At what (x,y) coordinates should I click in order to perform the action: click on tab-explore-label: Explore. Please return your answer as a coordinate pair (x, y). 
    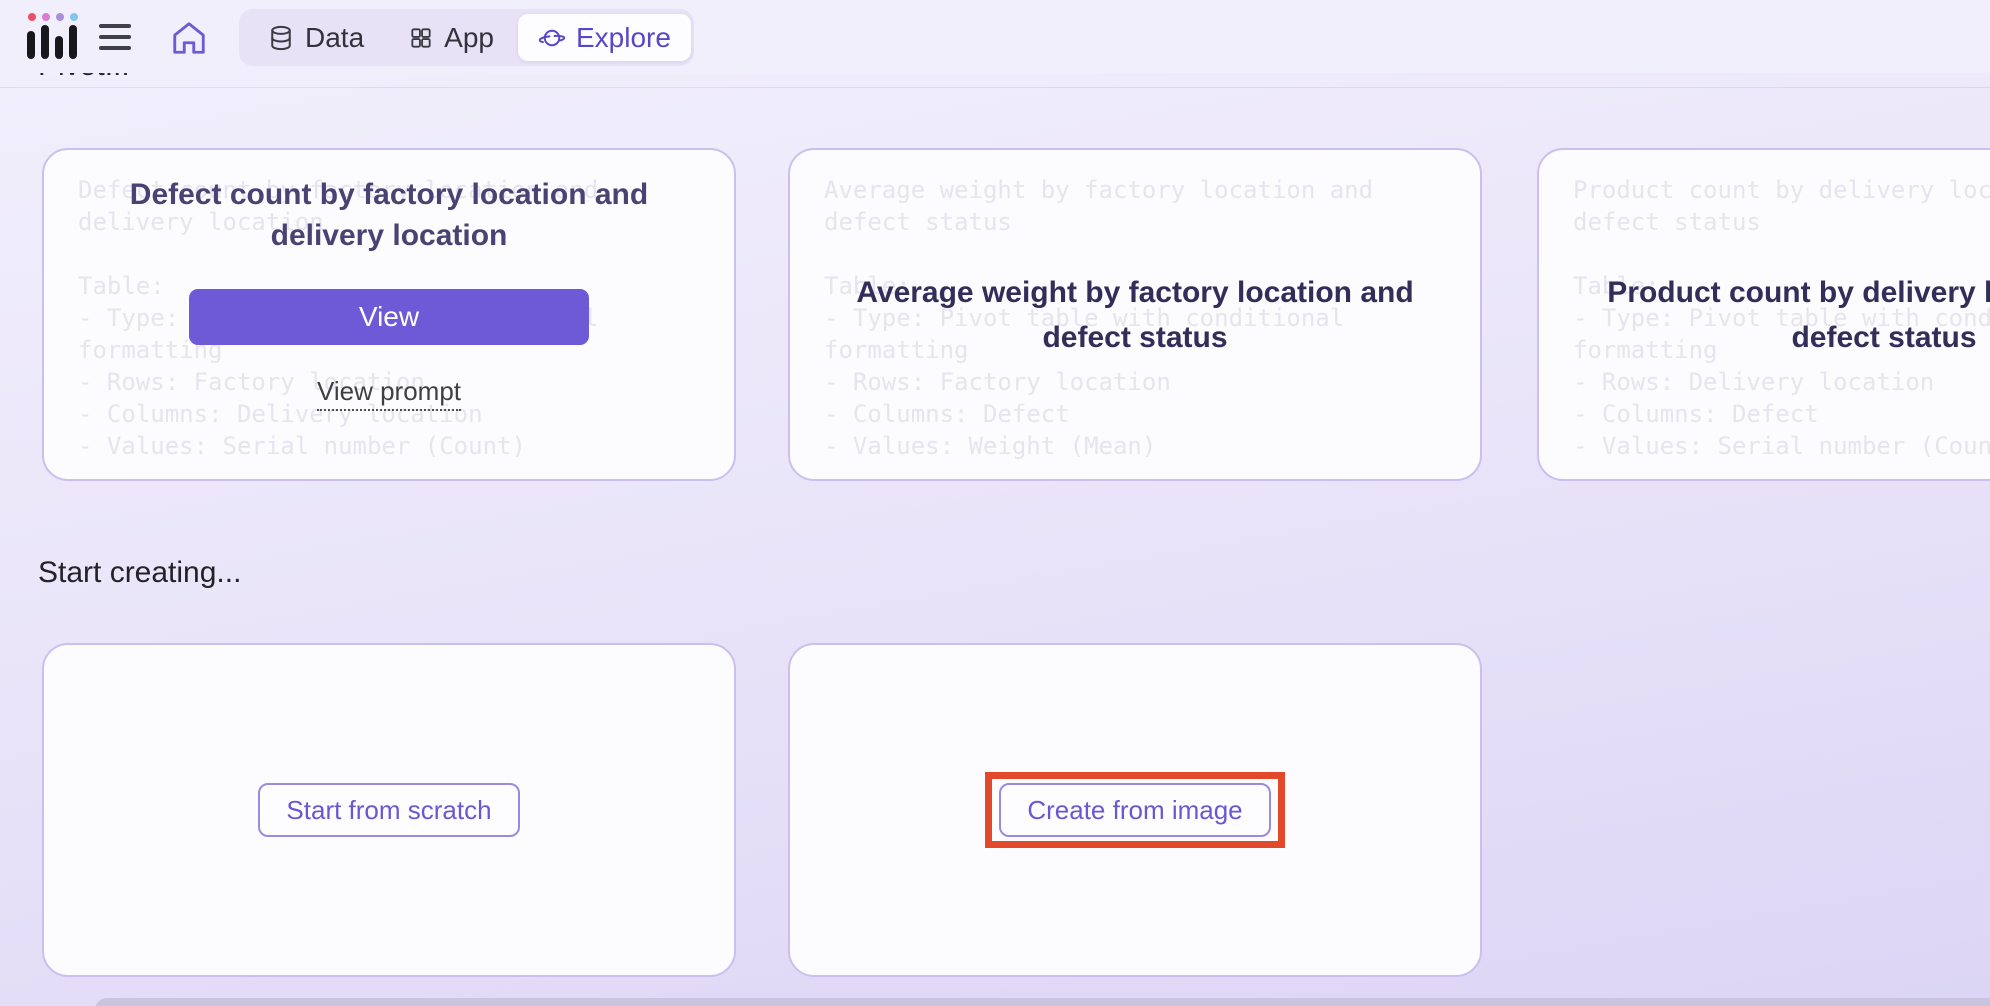
    Looking at the image, I should click on (623, 37).